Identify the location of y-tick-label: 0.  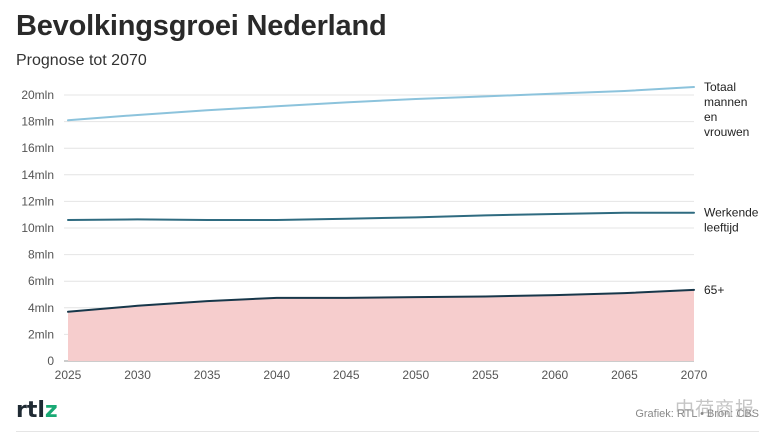
(50, 361).